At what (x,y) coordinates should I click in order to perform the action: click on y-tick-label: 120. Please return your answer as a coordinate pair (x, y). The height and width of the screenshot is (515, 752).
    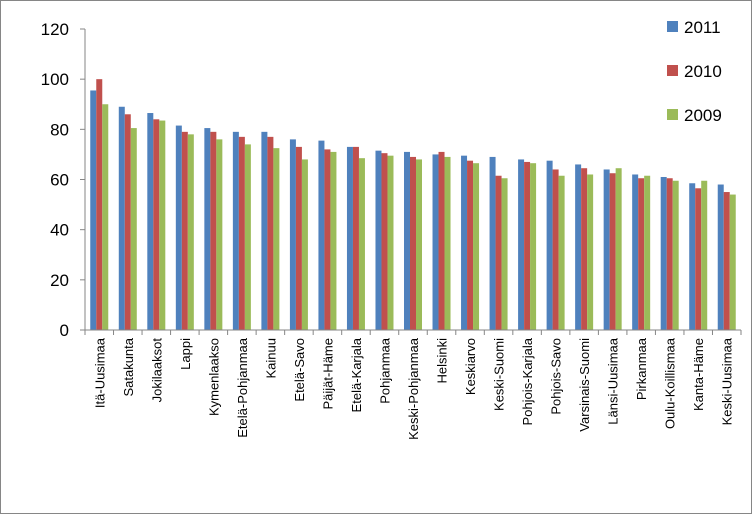
    Looking at the image, I should click on (55, 29).